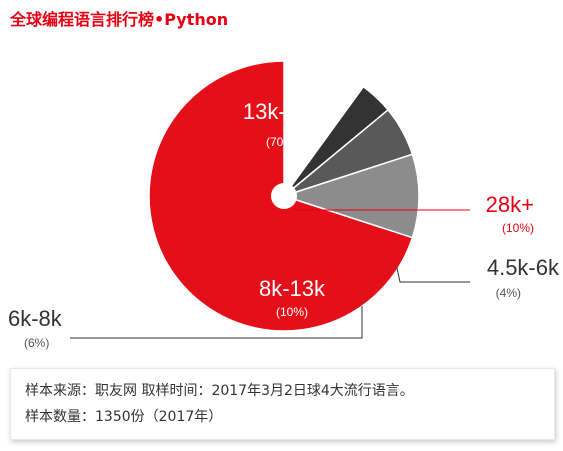 The image size is (563, 451). Describe the element at coordinates (35, 318) in the screenshot. I see `slice-label-2: 6k-8k` at that location.